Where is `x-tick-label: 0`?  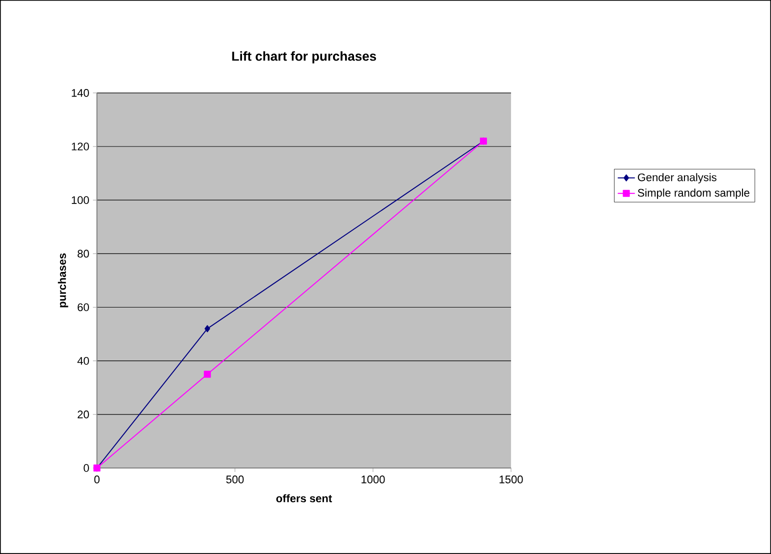
x-tick-label: 0 is located at coordinates (97, 480).